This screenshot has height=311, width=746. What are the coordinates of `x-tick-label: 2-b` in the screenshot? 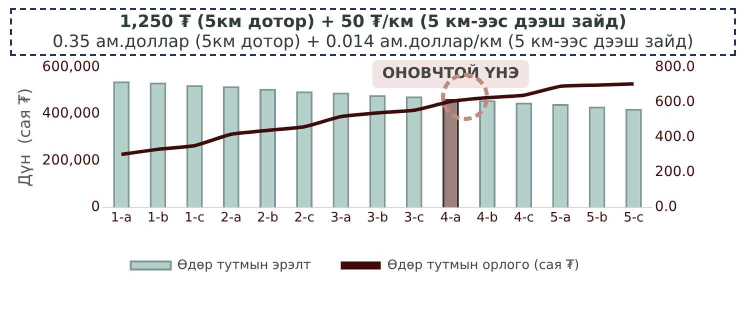 It's located at (267, 218).